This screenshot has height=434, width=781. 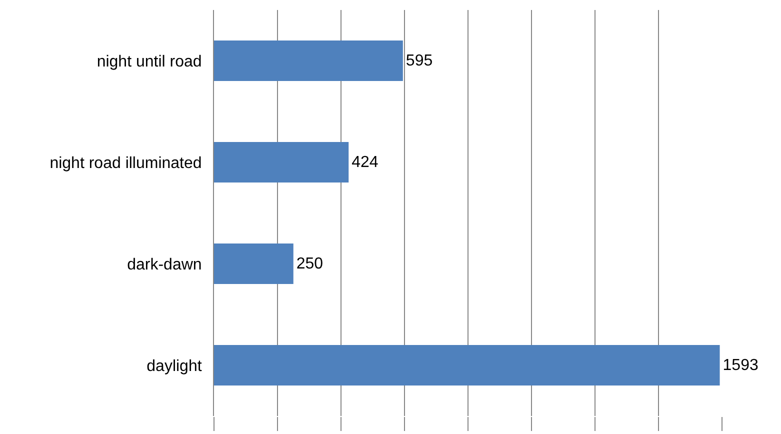 I want to click on data-label: 1593, so click(x=740, y=365).